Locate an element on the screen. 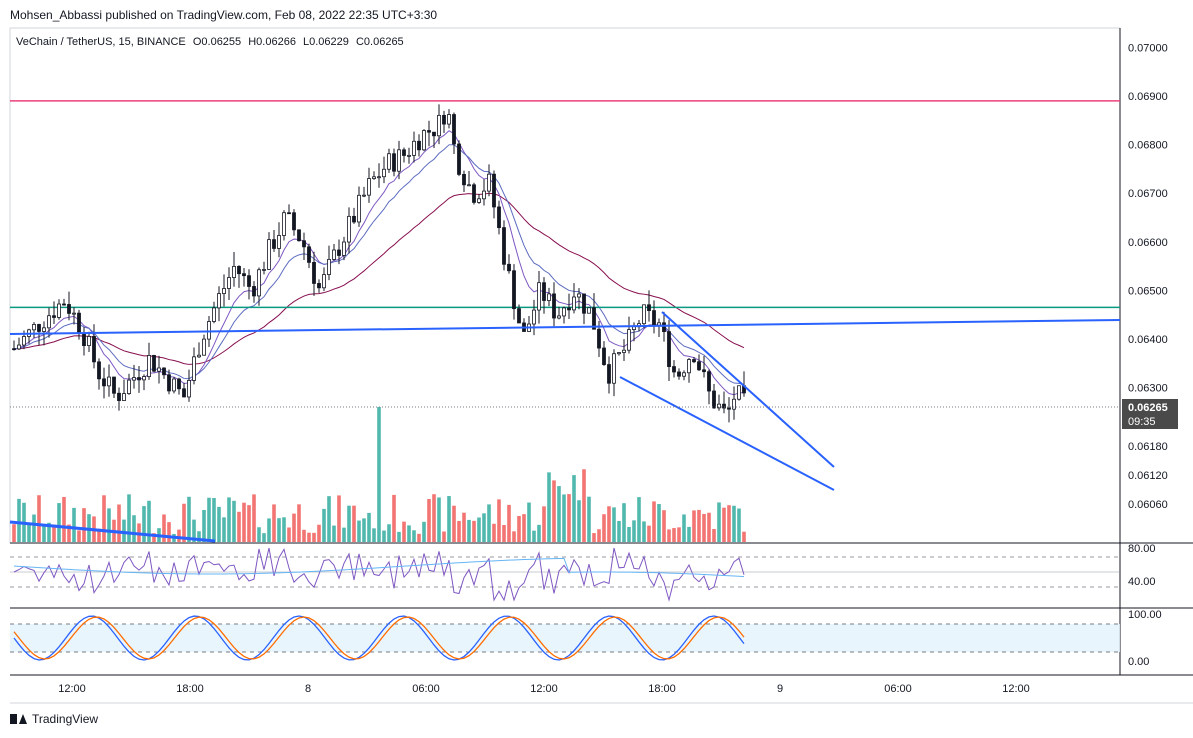  wedge-upper is located at coordinates (748, 389).